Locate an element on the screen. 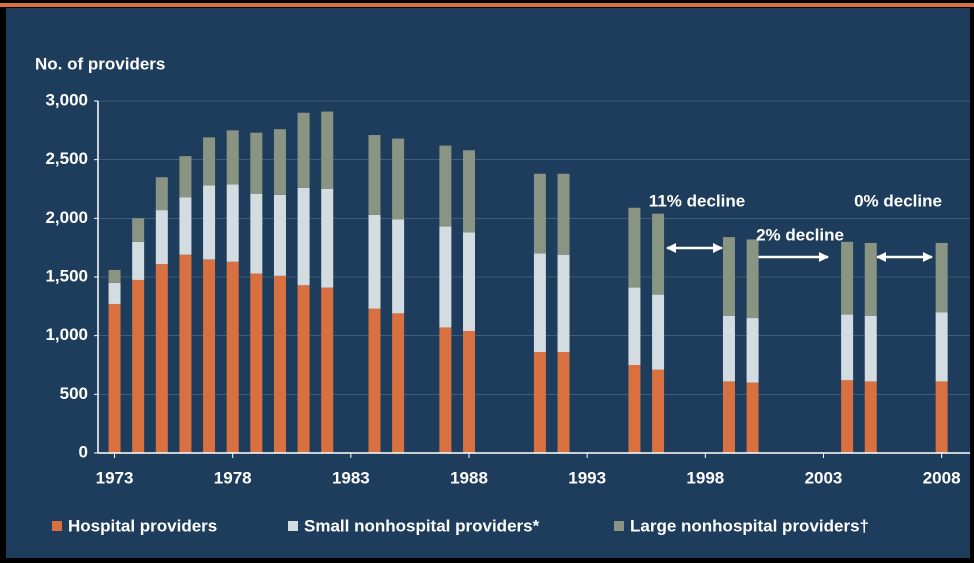  legend-label: Hospital providers is located at coordinates (142, 525).